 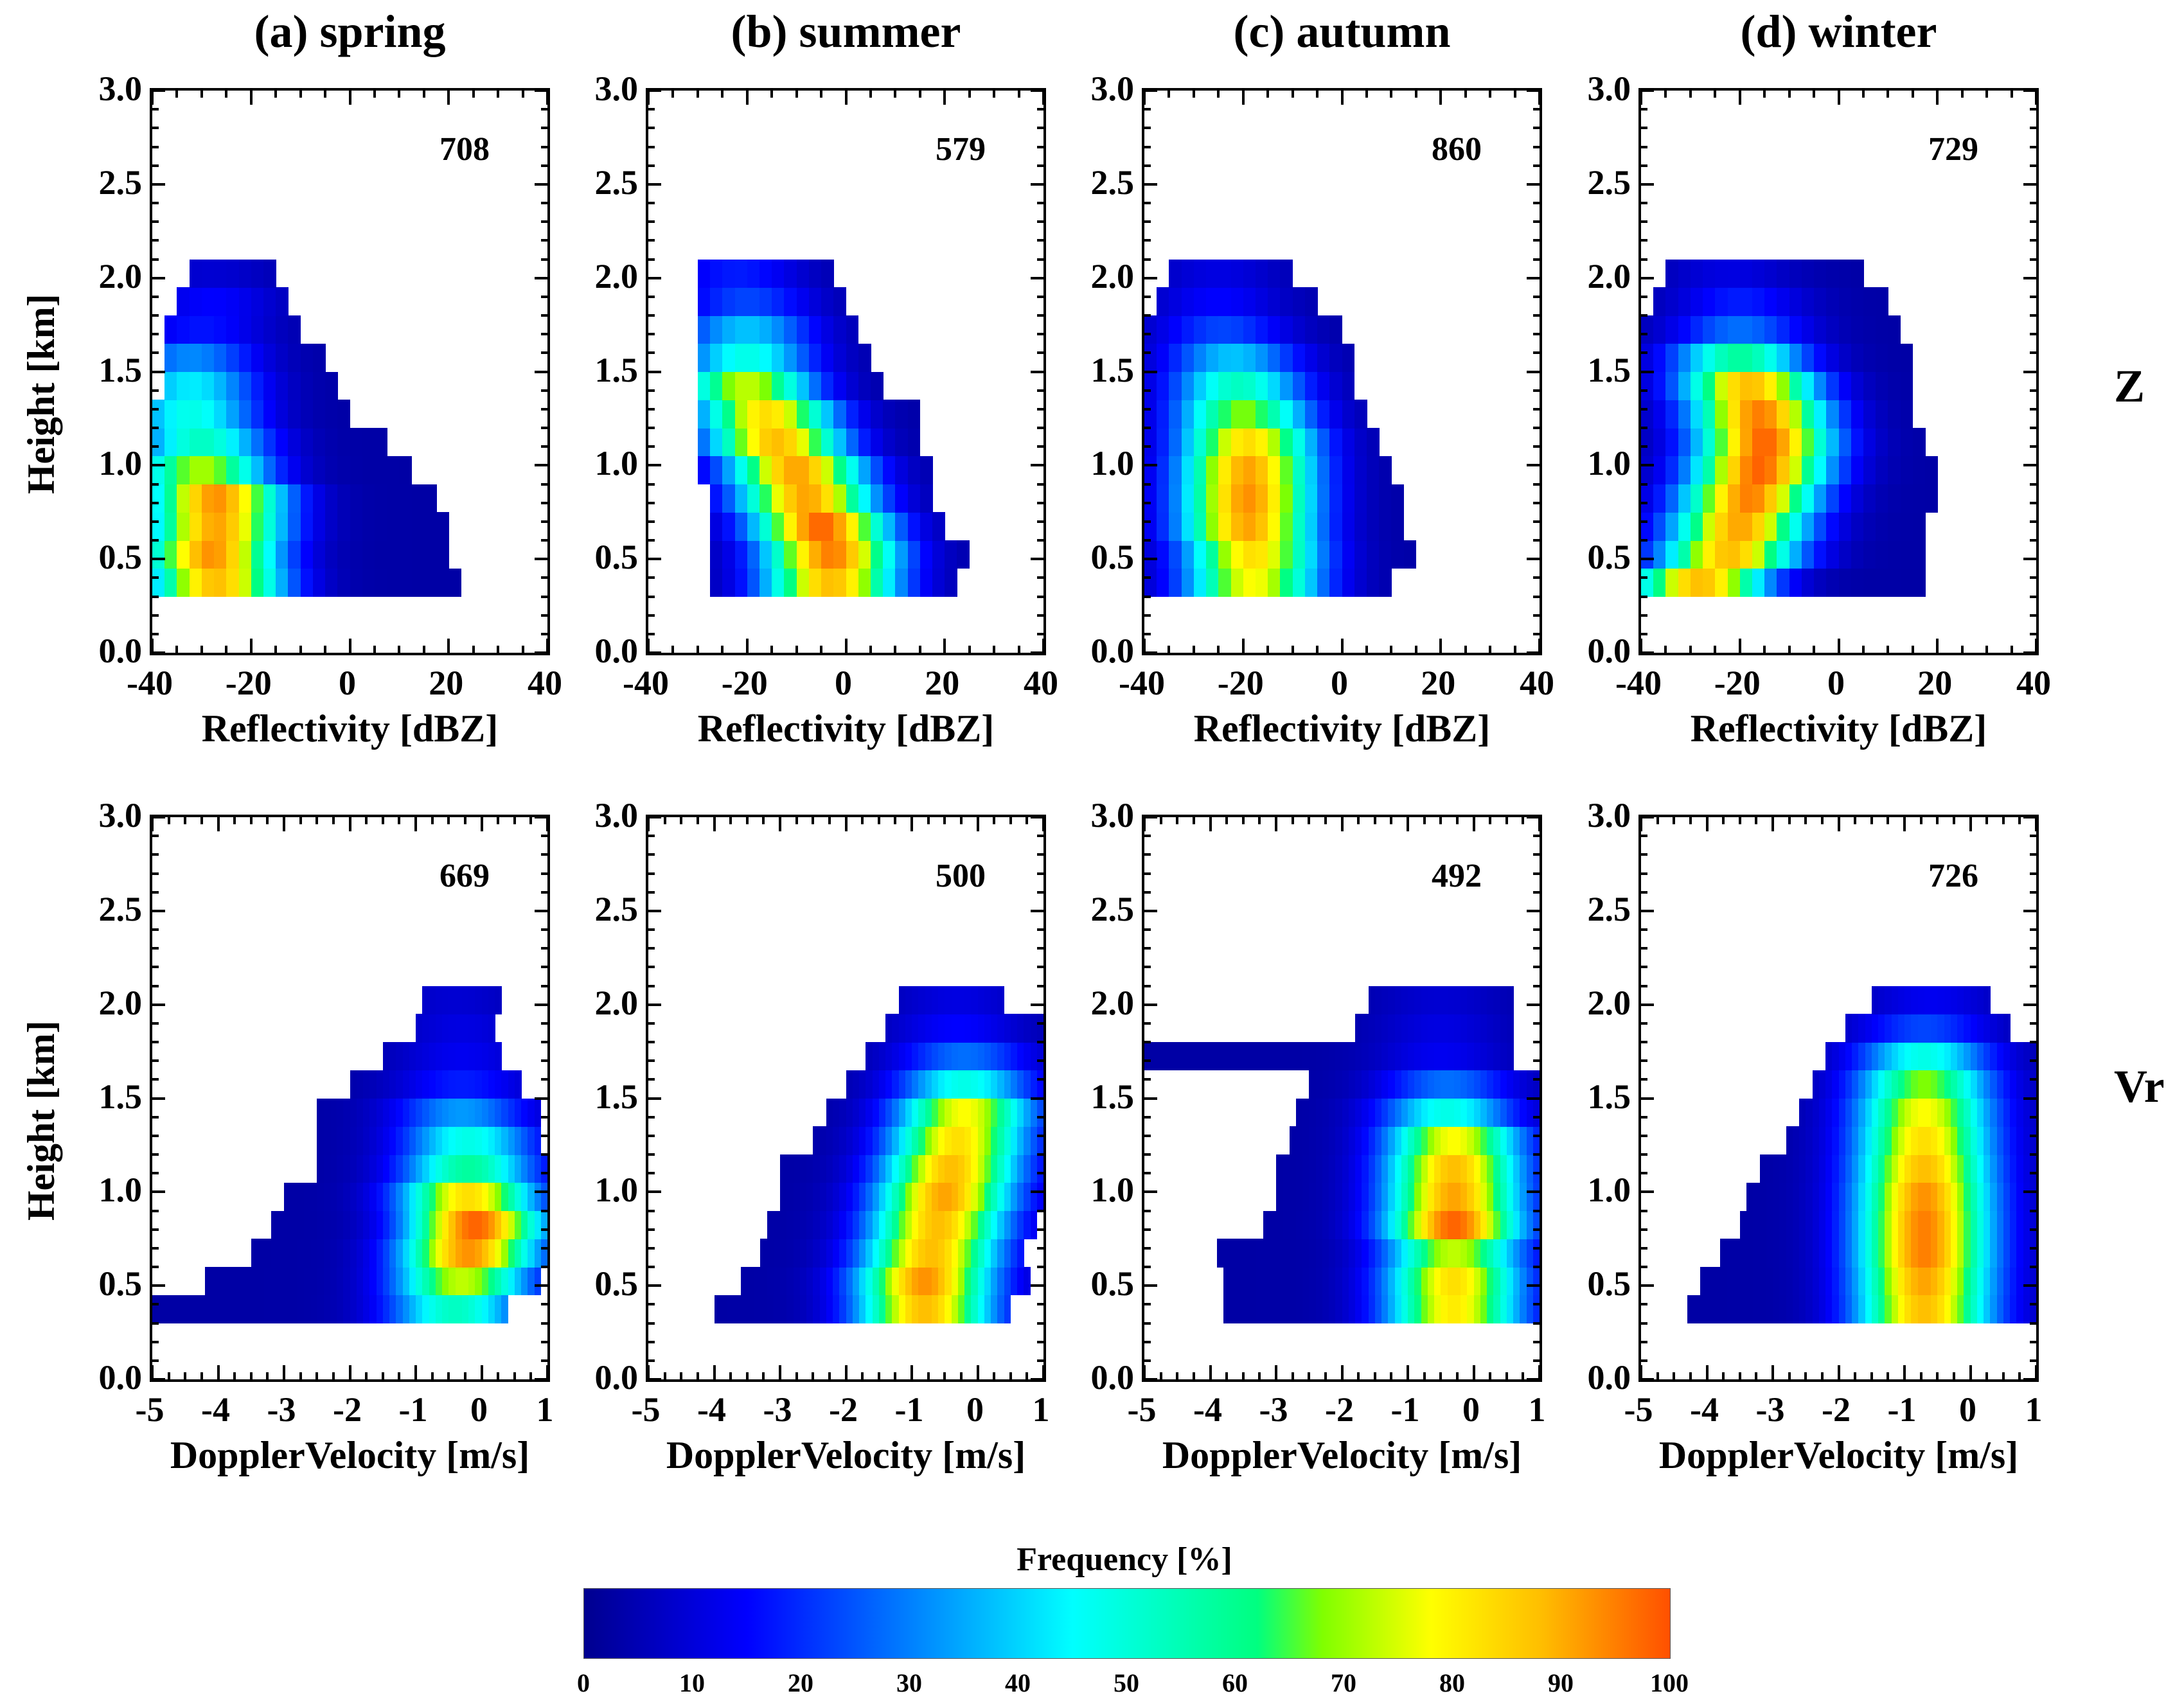 What do you see at coordinates (1953, 149) in the screenshot?
I see `sample-count: 729` at bounding box center [1953, 149].